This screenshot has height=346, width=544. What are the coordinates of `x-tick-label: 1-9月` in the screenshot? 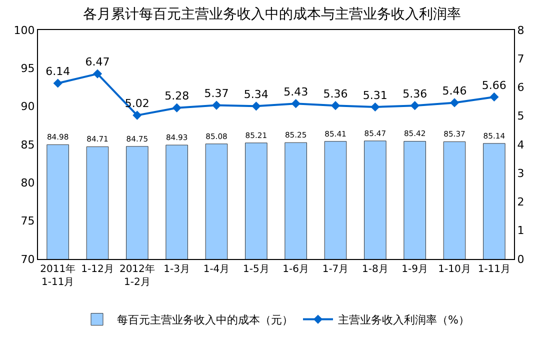 It's located at (415, 269).